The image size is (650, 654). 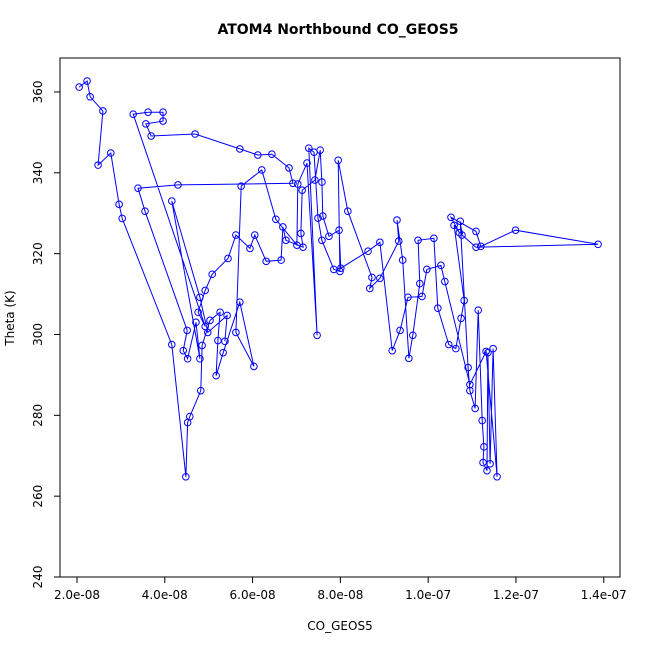 I want to click on y-tick-label: 260, so click(x=38, y=496).